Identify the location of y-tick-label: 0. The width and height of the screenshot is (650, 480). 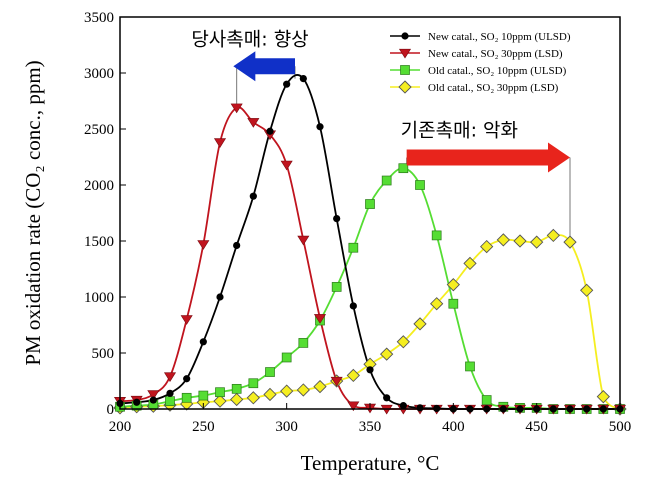
(111, 410).